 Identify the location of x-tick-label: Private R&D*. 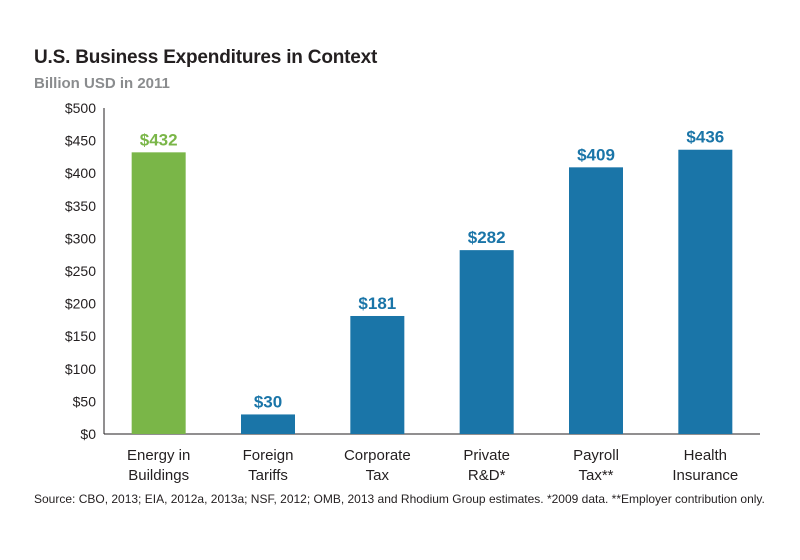
(486, 465).